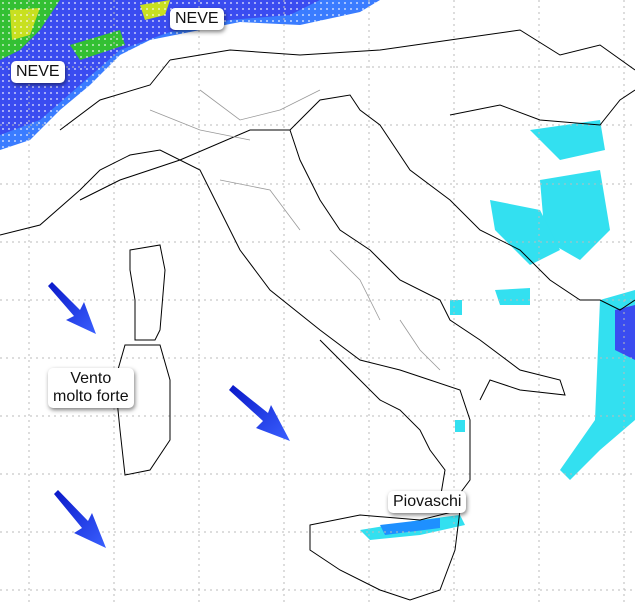  What do you see at coordinates (91, 378) in the screenshot?
I see `wind-label-line1: Vento` at bounding box center [91, 378].